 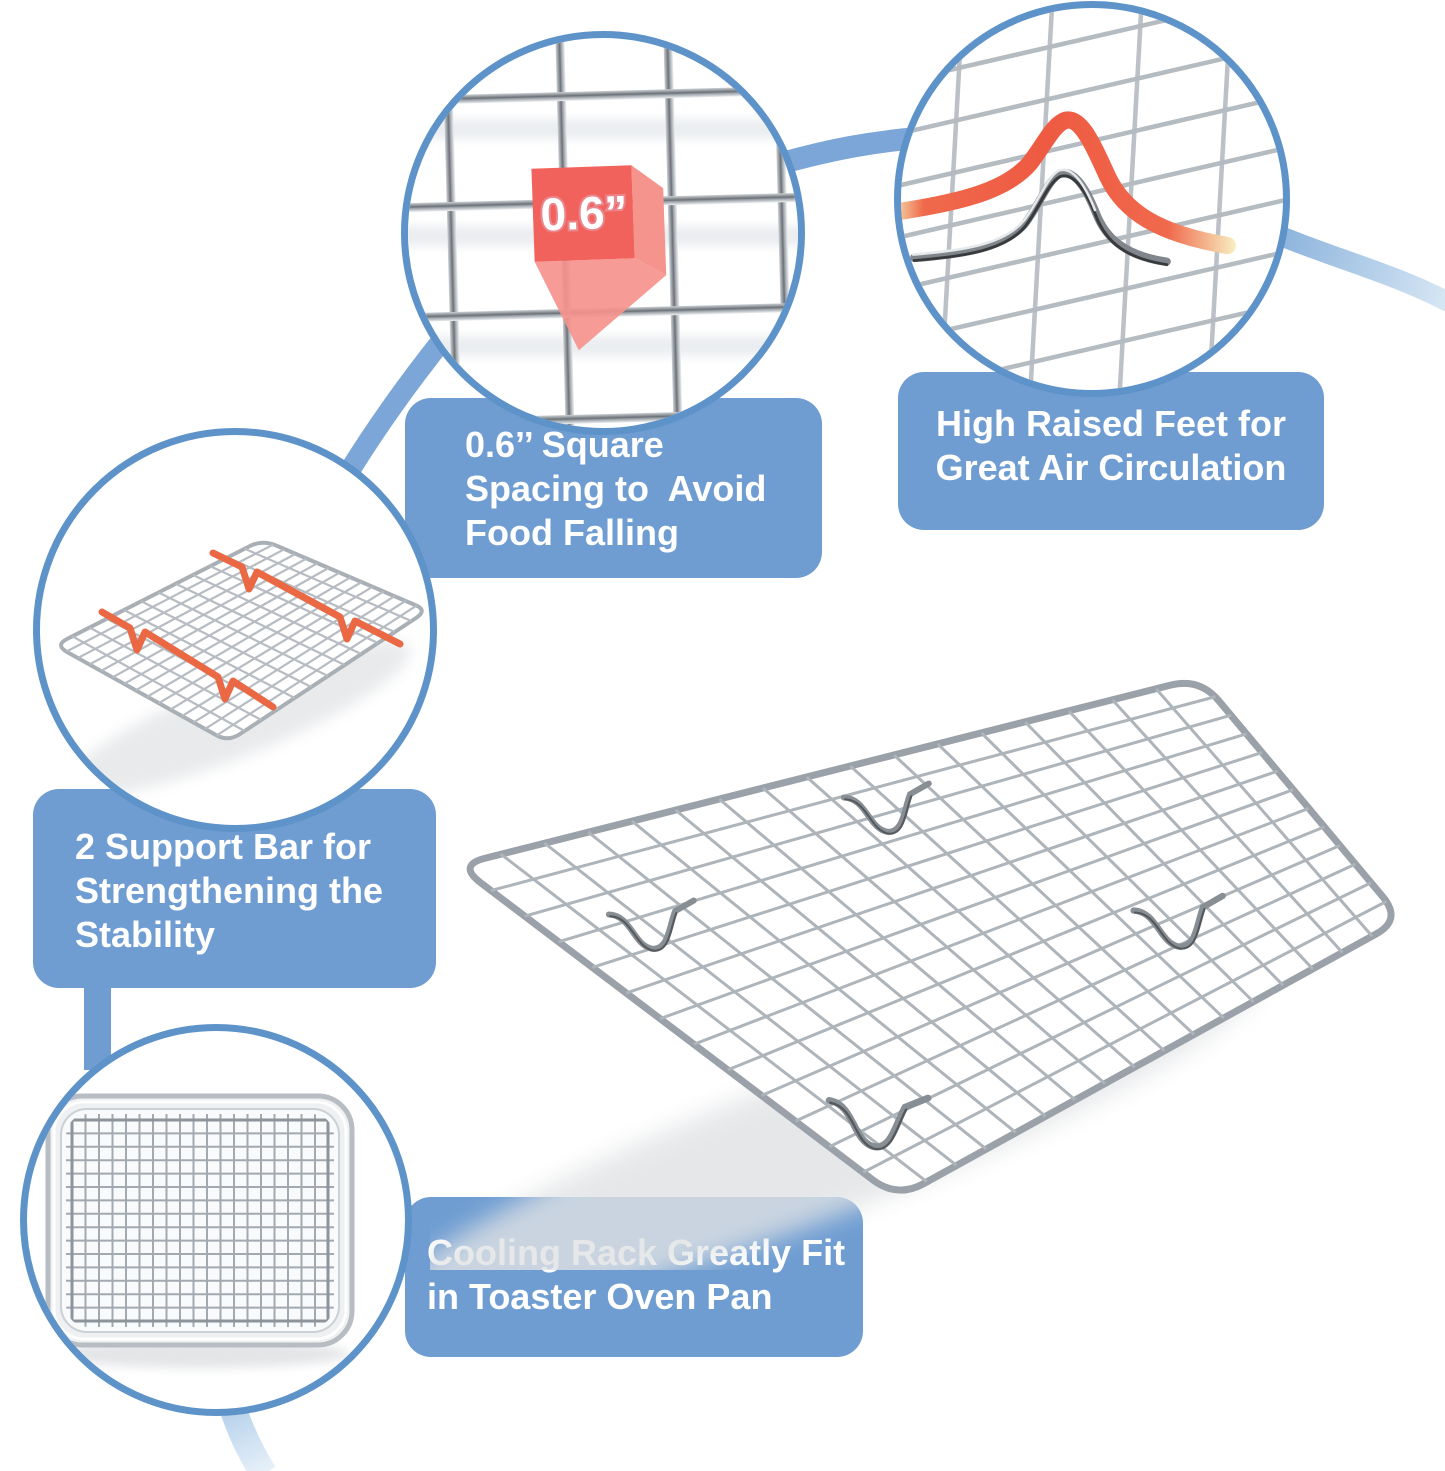 What do you see at coordinates (584, 212) in the screenshot?
I see `cube-size-label: 0.6”` at bounding box center [584, 212].